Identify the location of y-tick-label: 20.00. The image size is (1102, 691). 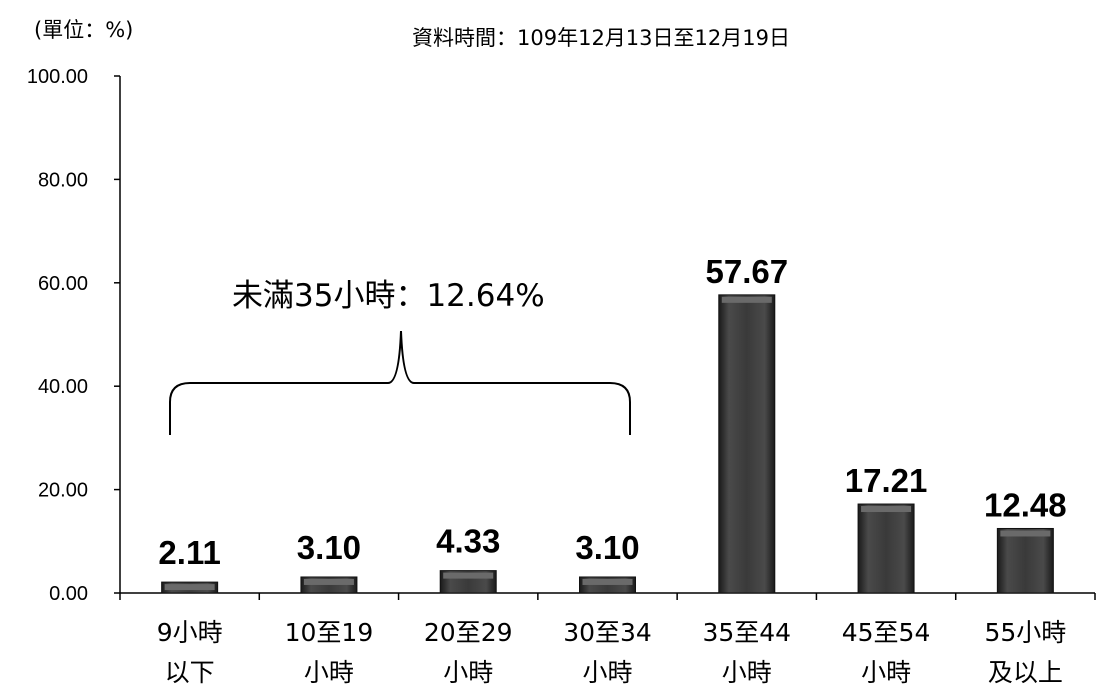
(63, 491).